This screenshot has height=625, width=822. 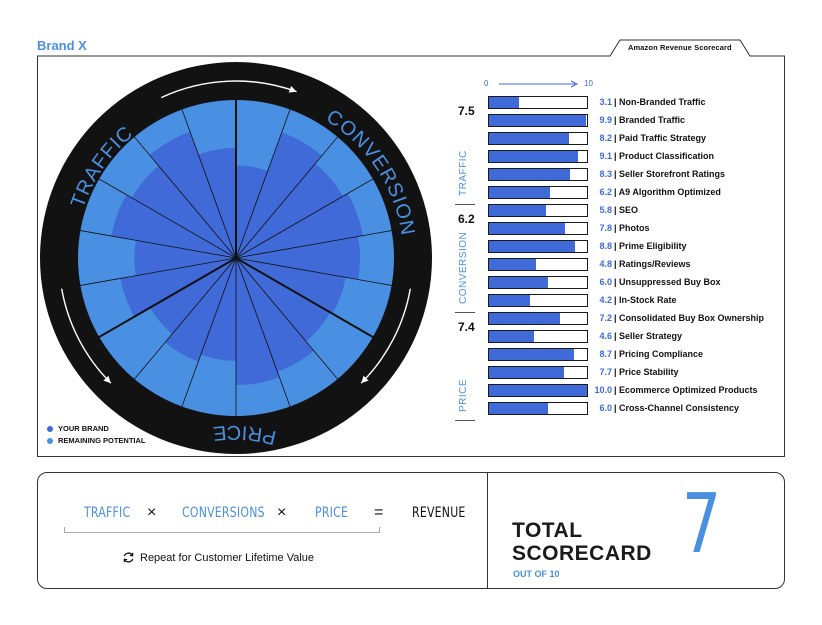 What do you see at coordinates (86, 336) in the screenshot?
I see `ring-arrow-left` at bounding box center [86, 336].